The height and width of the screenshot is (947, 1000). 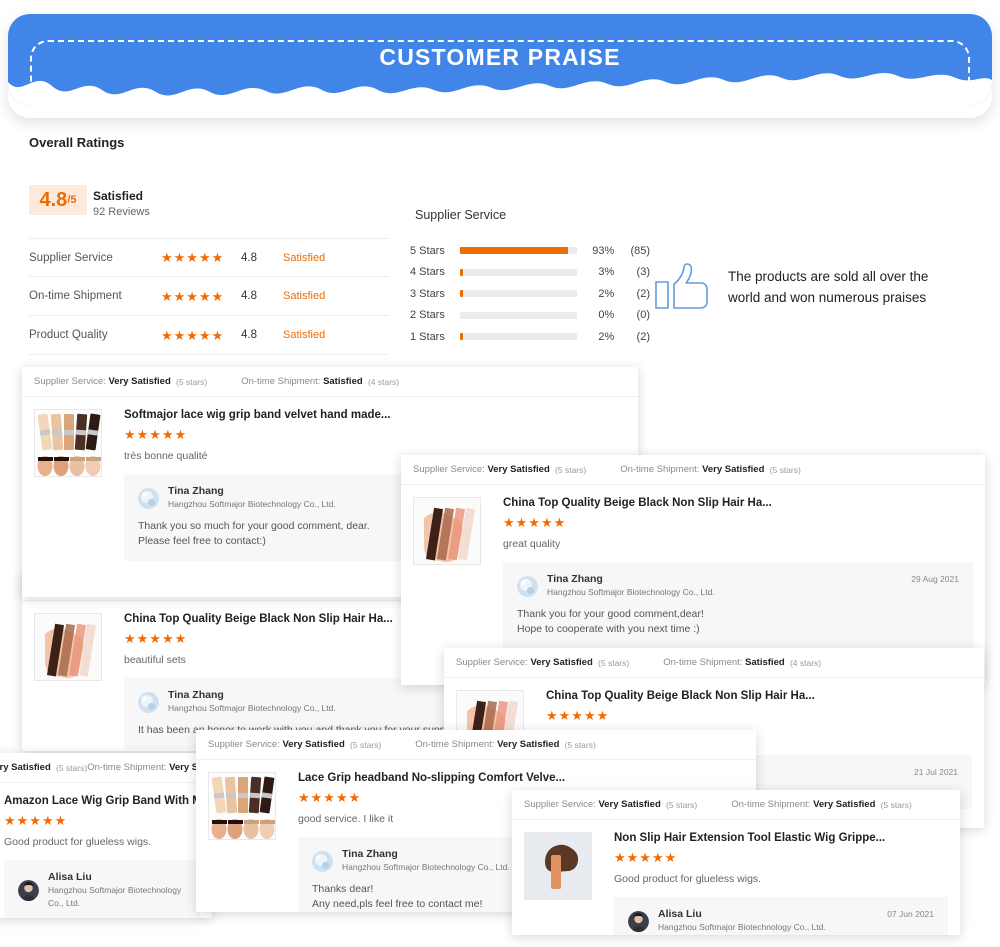 I want to click on thumbs-up-icon, so click(x=681, y=289).